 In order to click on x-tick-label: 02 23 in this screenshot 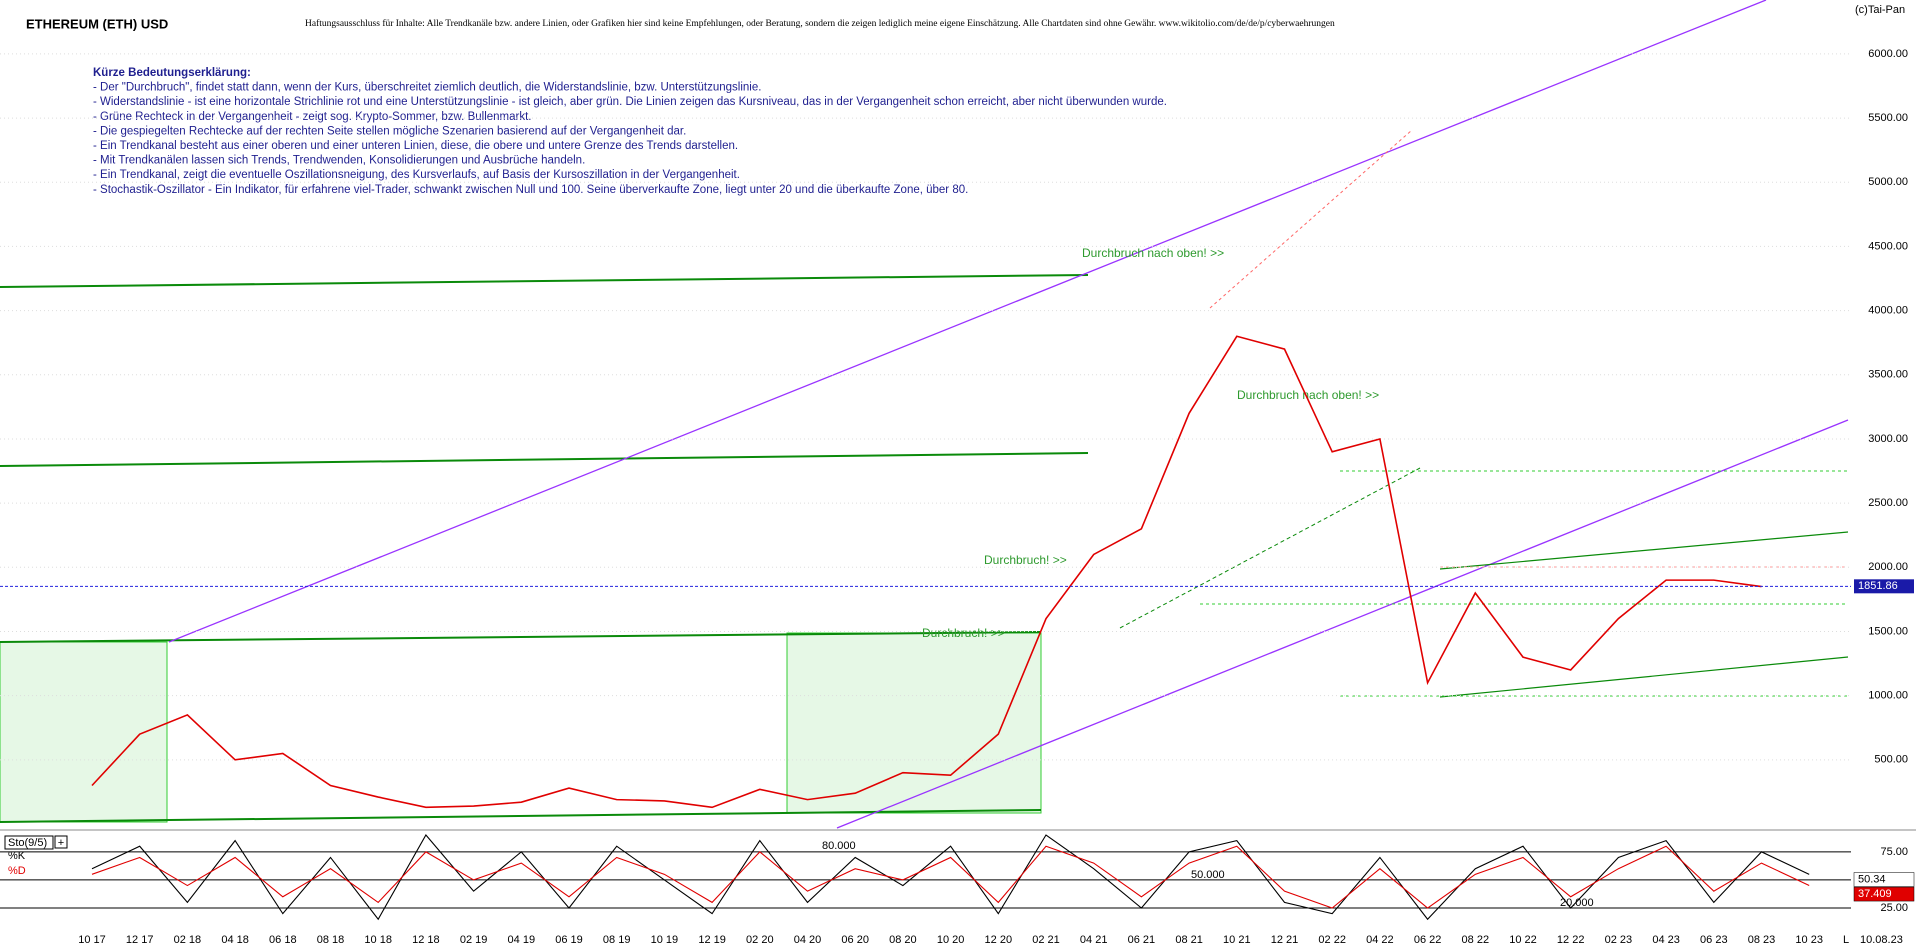, I will do `click(1619, 940)`.